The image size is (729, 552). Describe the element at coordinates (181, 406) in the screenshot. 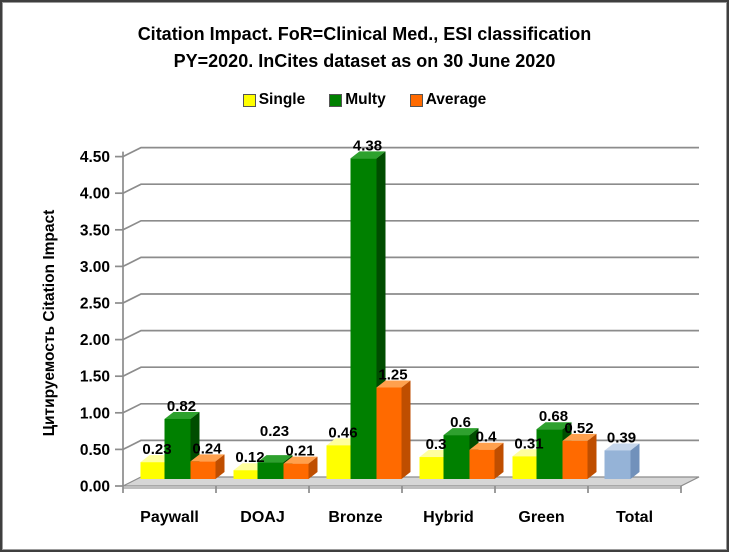

I see `data-label: 0.82` at that location.